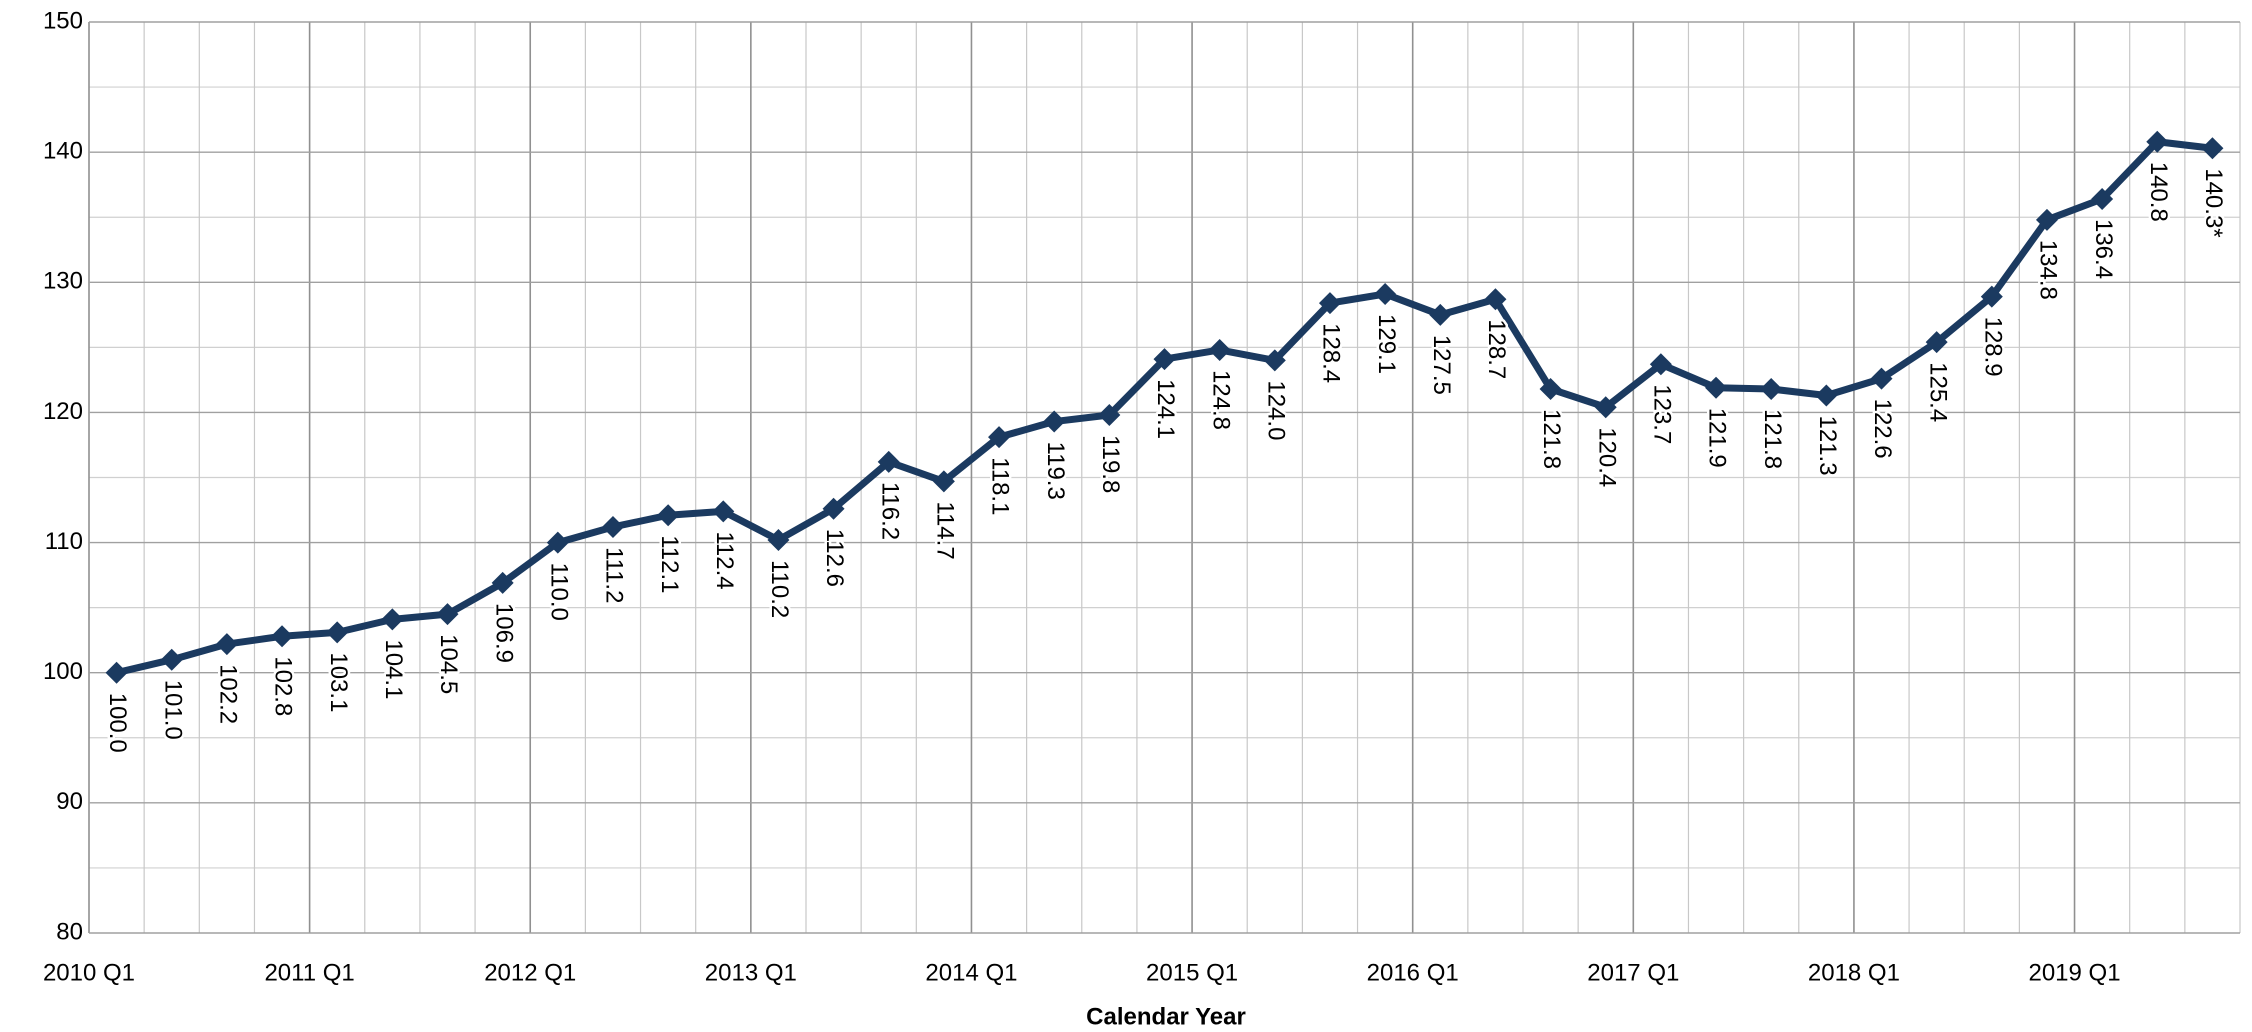 The image size is (2252, 1032). What do you see at coordinates (1413, 972) in the screenshot?
I see `x-tick-label: 2016 Q1` at bounding box center [1413, 972].